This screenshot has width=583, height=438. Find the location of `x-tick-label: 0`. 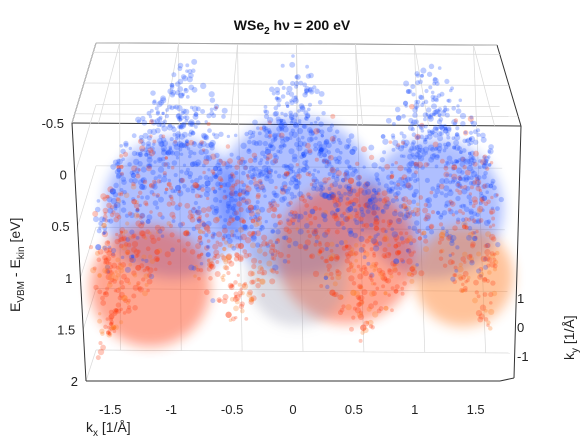

x-tick-label: 0 is located at coordinates (292, 409).